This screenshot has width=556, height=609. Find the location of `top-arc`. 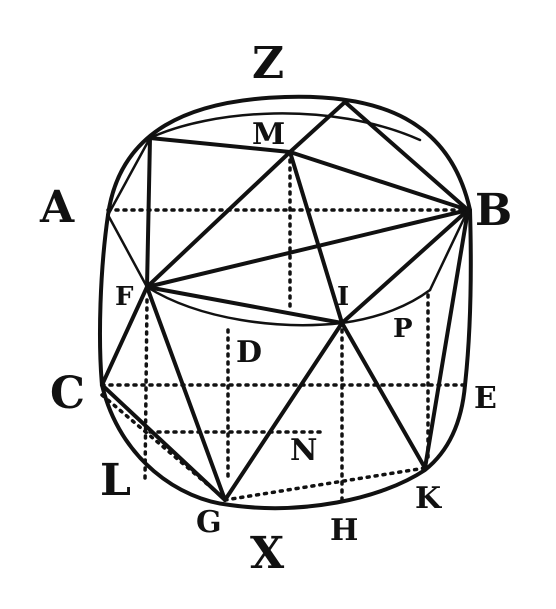

top-arc is located at coordinates (289, 155).